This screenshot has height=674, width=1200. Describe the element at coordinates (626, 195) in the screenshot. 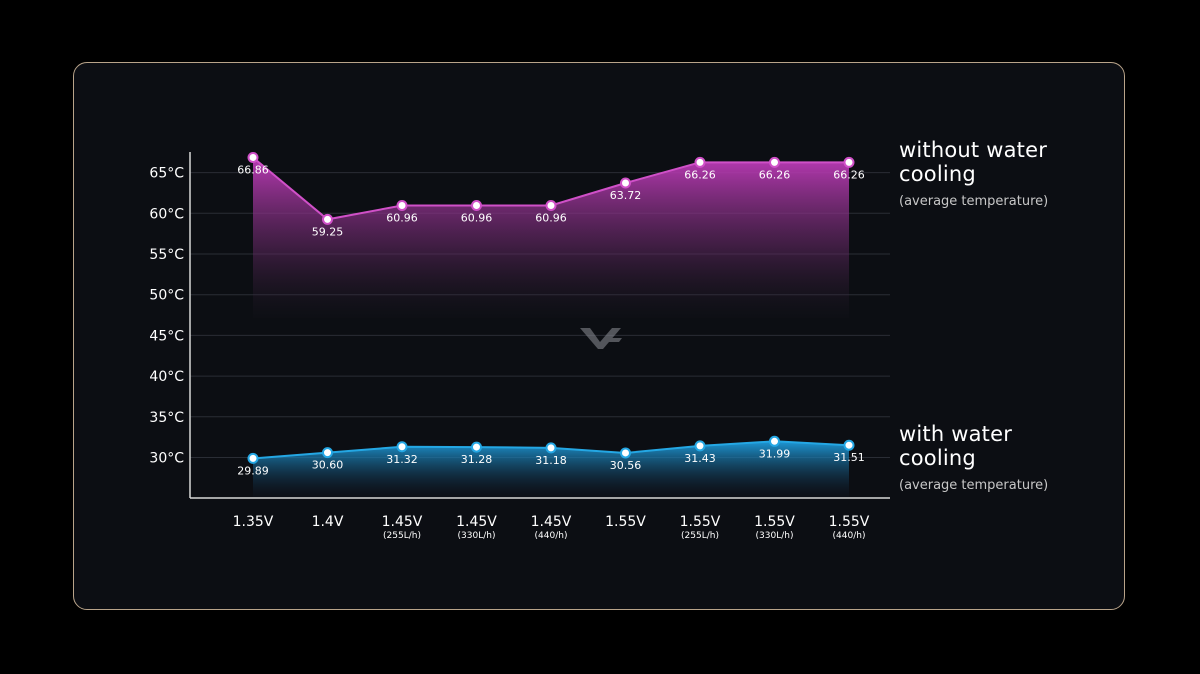

I see `data-label-without-water-cooling: 63.72` at that location.